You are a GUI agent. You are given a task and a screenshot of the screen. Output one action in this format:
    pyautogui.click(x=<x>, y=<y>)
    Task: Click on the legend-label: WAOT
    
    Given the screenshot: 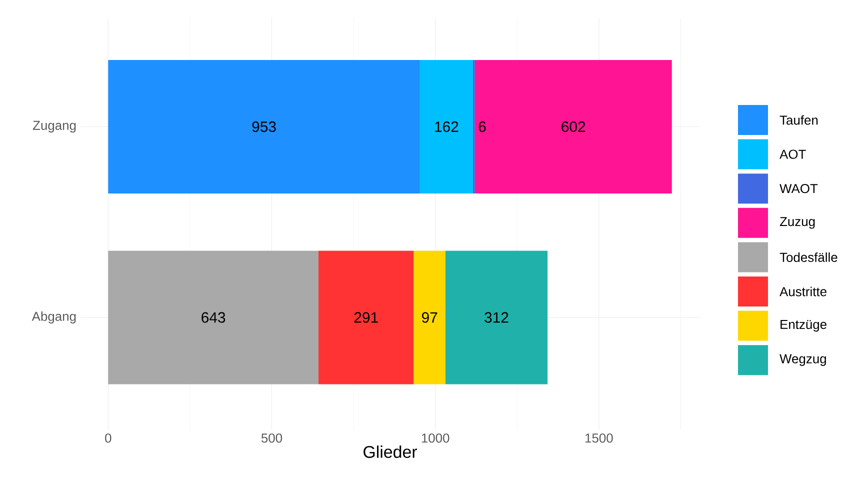 What is the action you would take?
    pyautogui.click(x=799, y=189)
    